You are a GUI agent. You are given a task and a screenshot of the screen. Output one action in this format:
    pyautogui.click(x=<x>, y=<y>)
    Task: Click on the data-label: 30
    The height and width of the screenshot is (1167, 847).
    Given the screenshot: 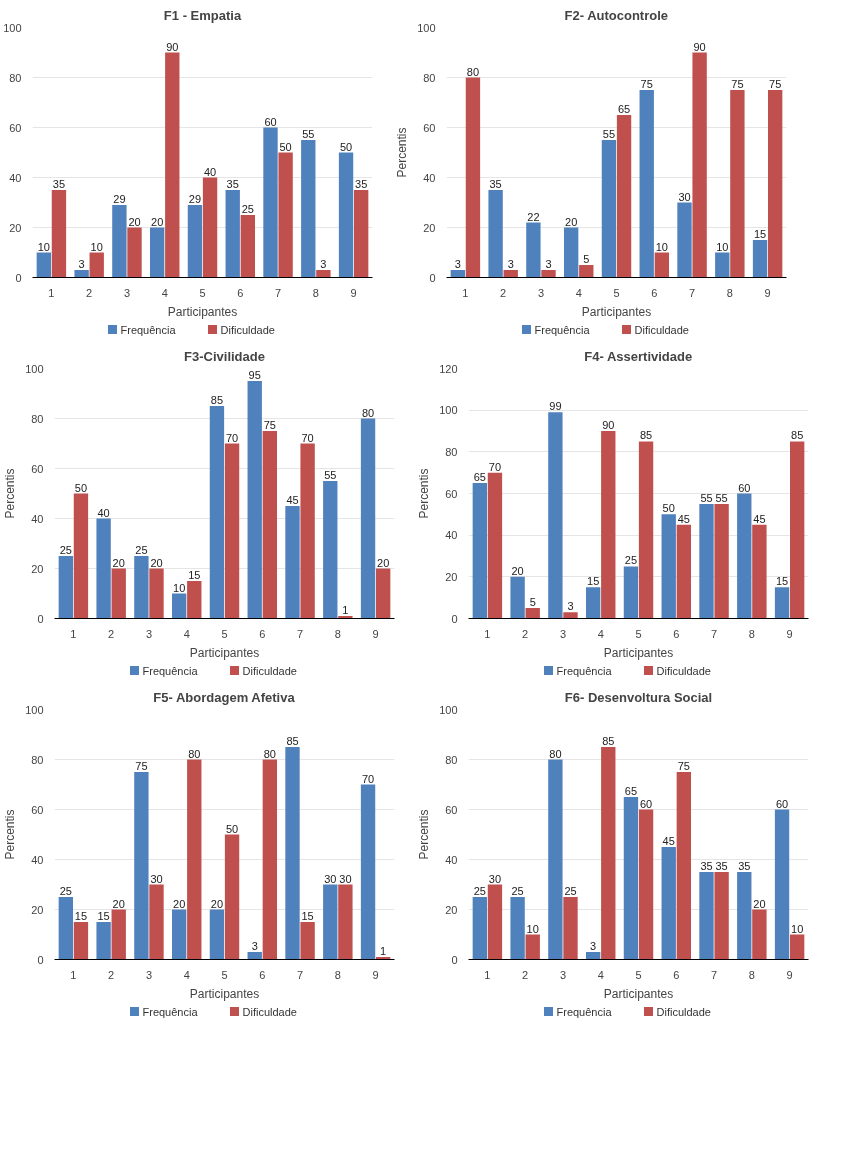 What is the action you would take?
    pyautogui.click(x=684, y=196)
    